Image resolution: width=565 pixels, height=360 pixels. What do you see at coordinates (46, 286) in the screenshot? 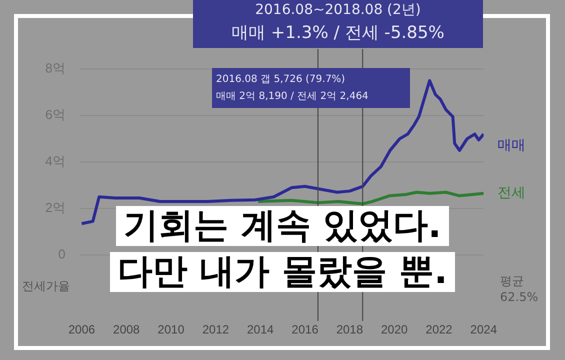
I see `text: 전세가율` at bounding box center [46, 286].